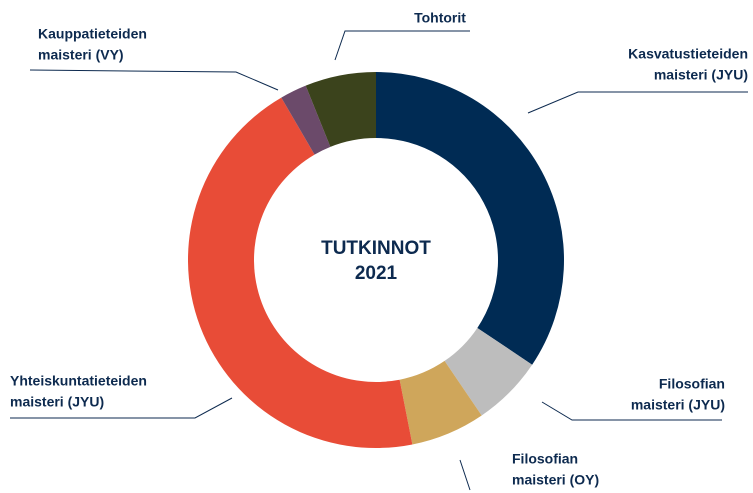 The width and height of the screenshot is (753, 493). What do you see at coordinates (376, 248) in the screenshot?
I see `center-title: TUTKINNOT` at bounding box center [376, 248].